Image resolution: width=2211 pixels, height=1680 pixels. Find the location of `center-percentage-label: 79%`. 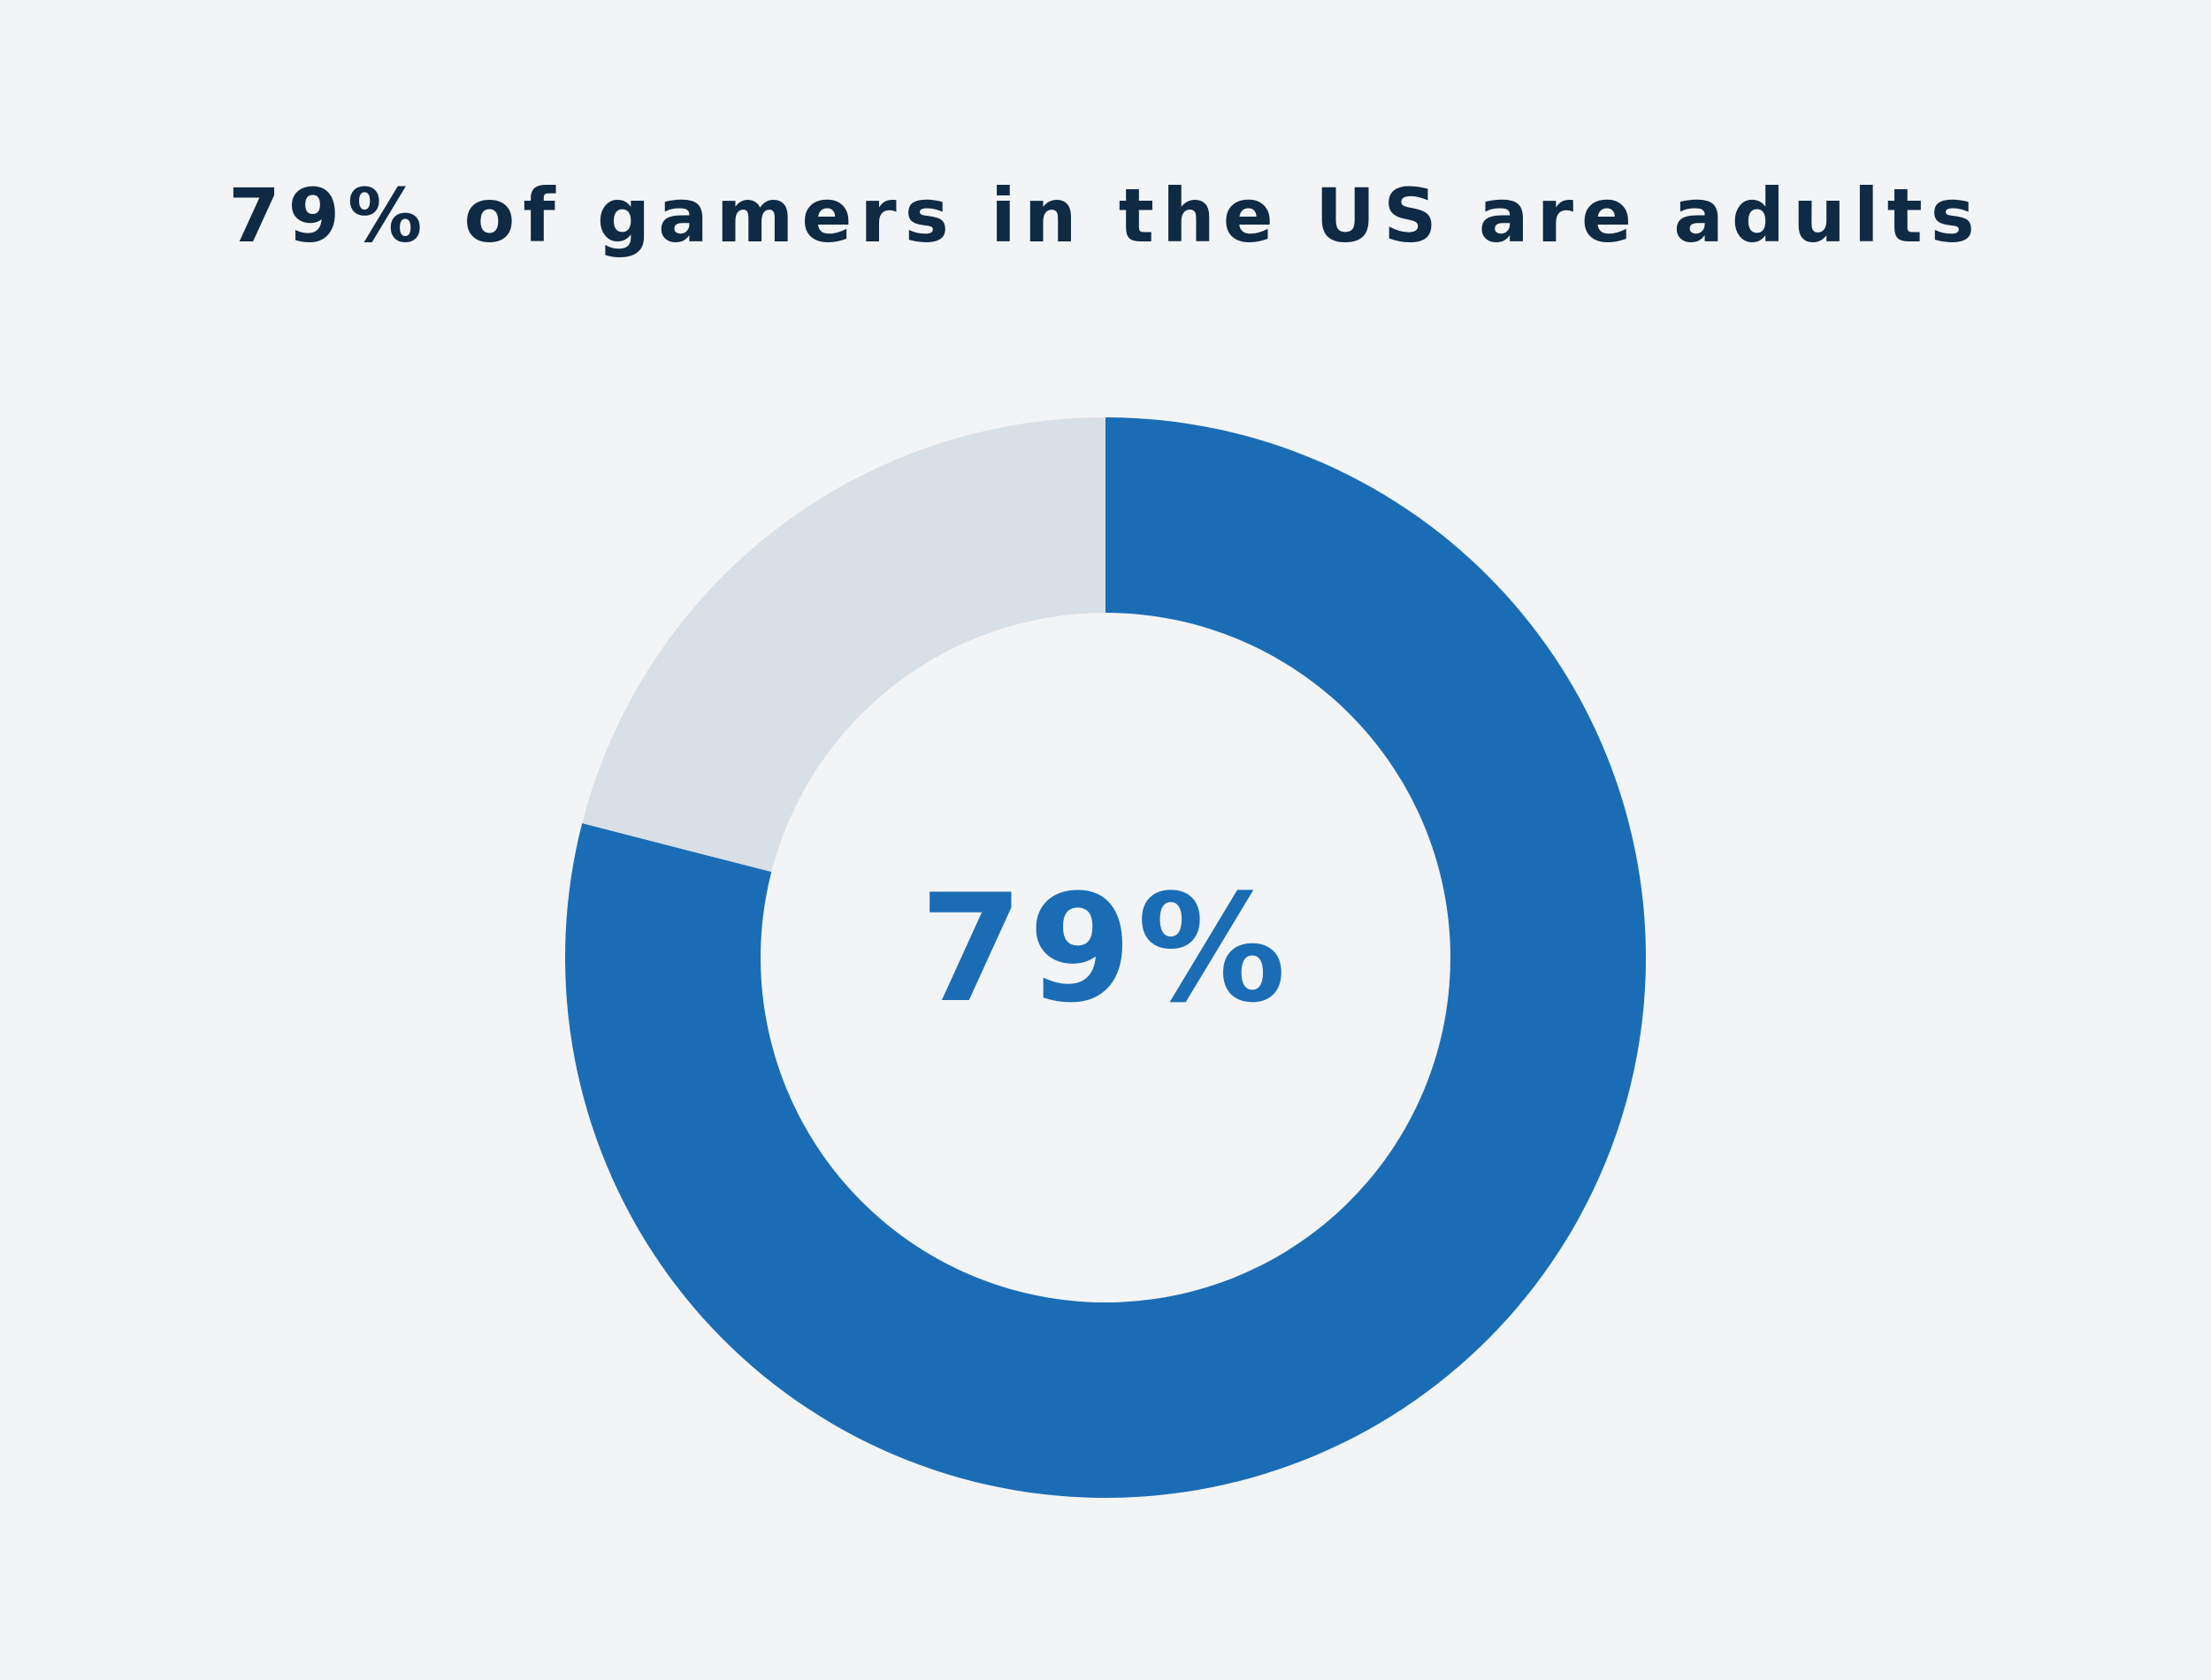

center-percentage-label: 79% is located at coordinates (1105, 948).